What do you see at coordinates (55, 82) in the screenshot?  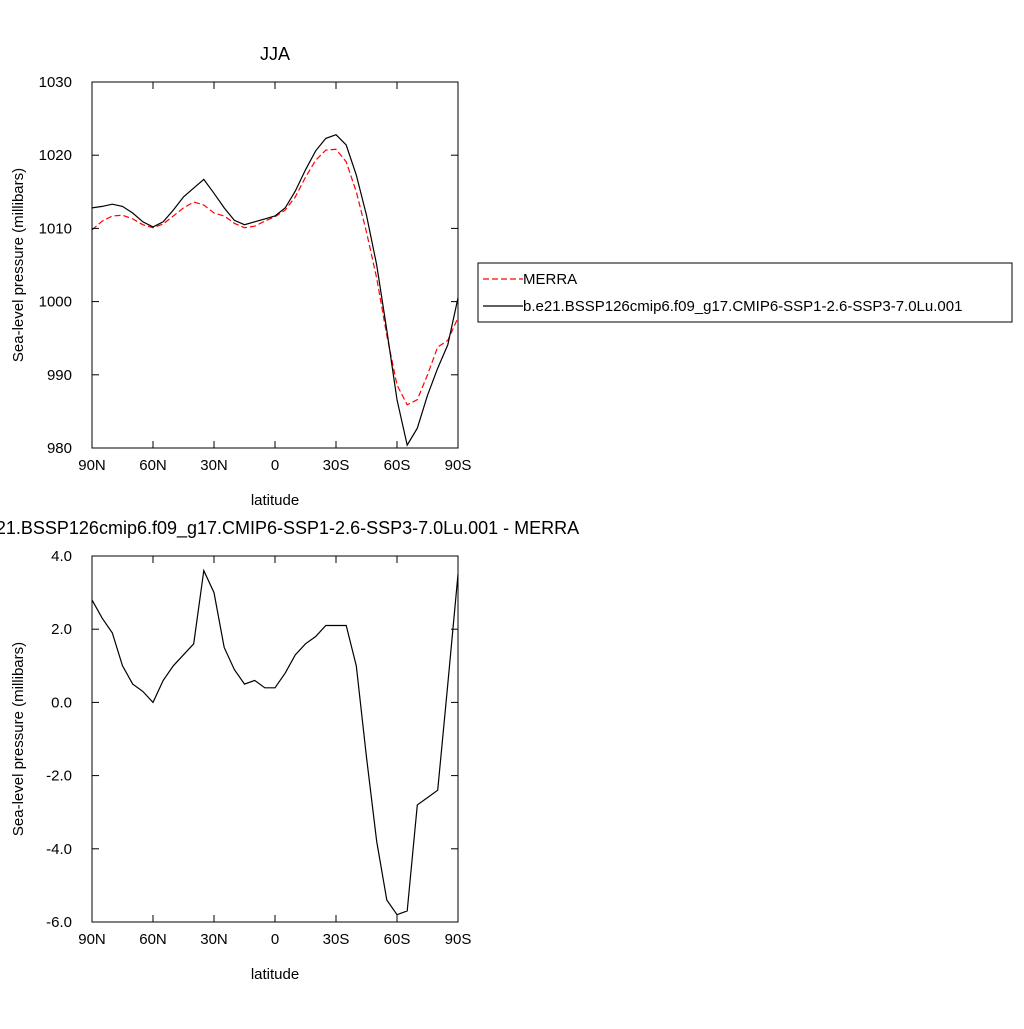 I see `y-tick-label: 1030` at bounding box center [55, 82].